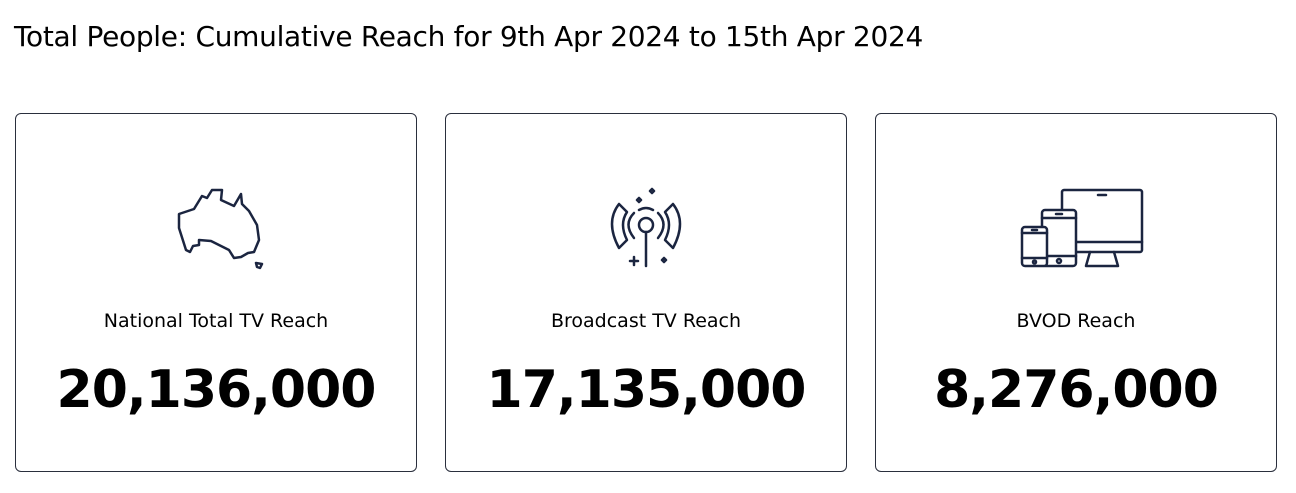 The width and height of the screenshot is (1296, 493). I want to click on broadcast-antenna-icon, so click(646, 227).